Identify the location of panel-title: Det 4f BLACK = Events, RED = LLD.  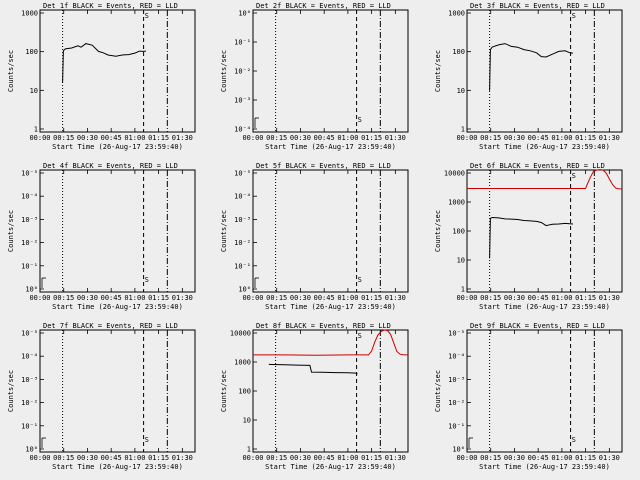
(110, 166).